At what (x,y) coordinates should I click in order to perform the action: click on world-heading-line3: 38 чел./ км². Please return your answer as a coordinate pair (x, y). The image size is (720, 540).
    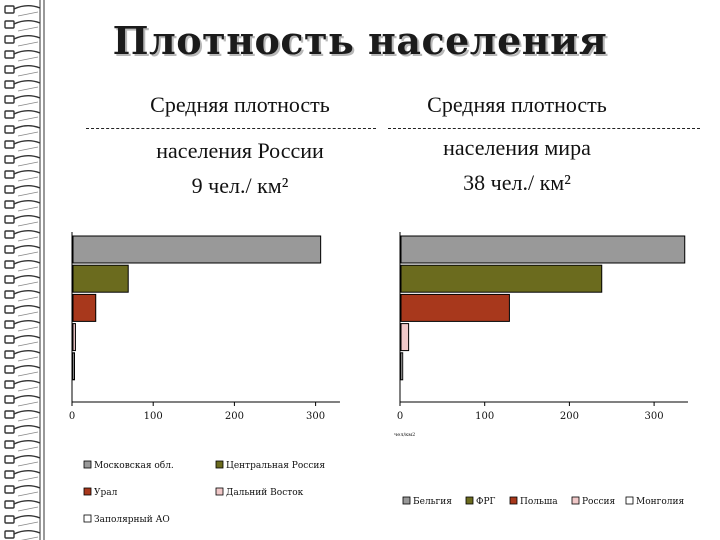
    Looking at the image, I should click on (517, 182).